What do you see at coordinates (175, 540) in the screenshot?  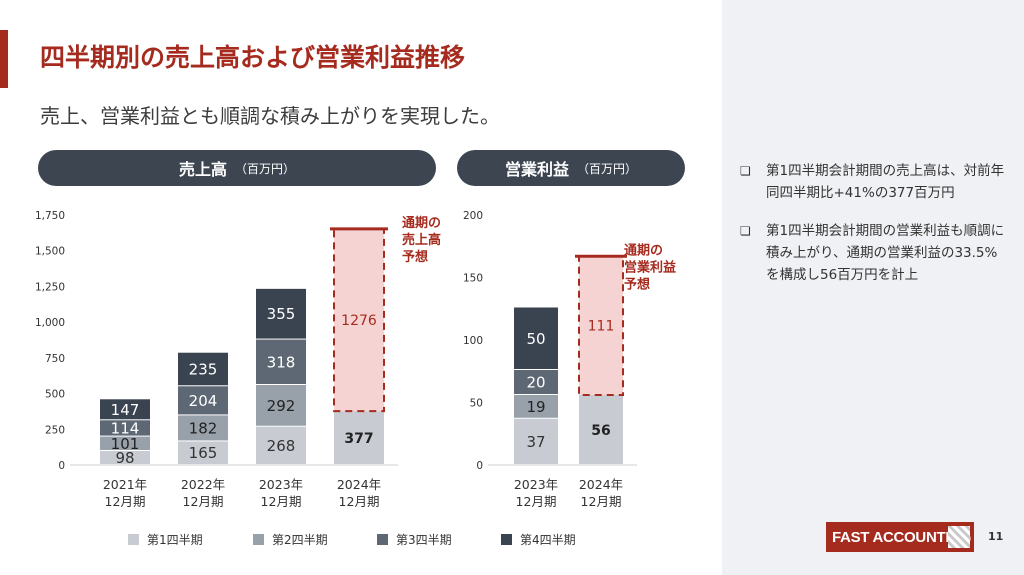 I see `legend-label-q1: 第1四半期` at bounding box center [175, 540].